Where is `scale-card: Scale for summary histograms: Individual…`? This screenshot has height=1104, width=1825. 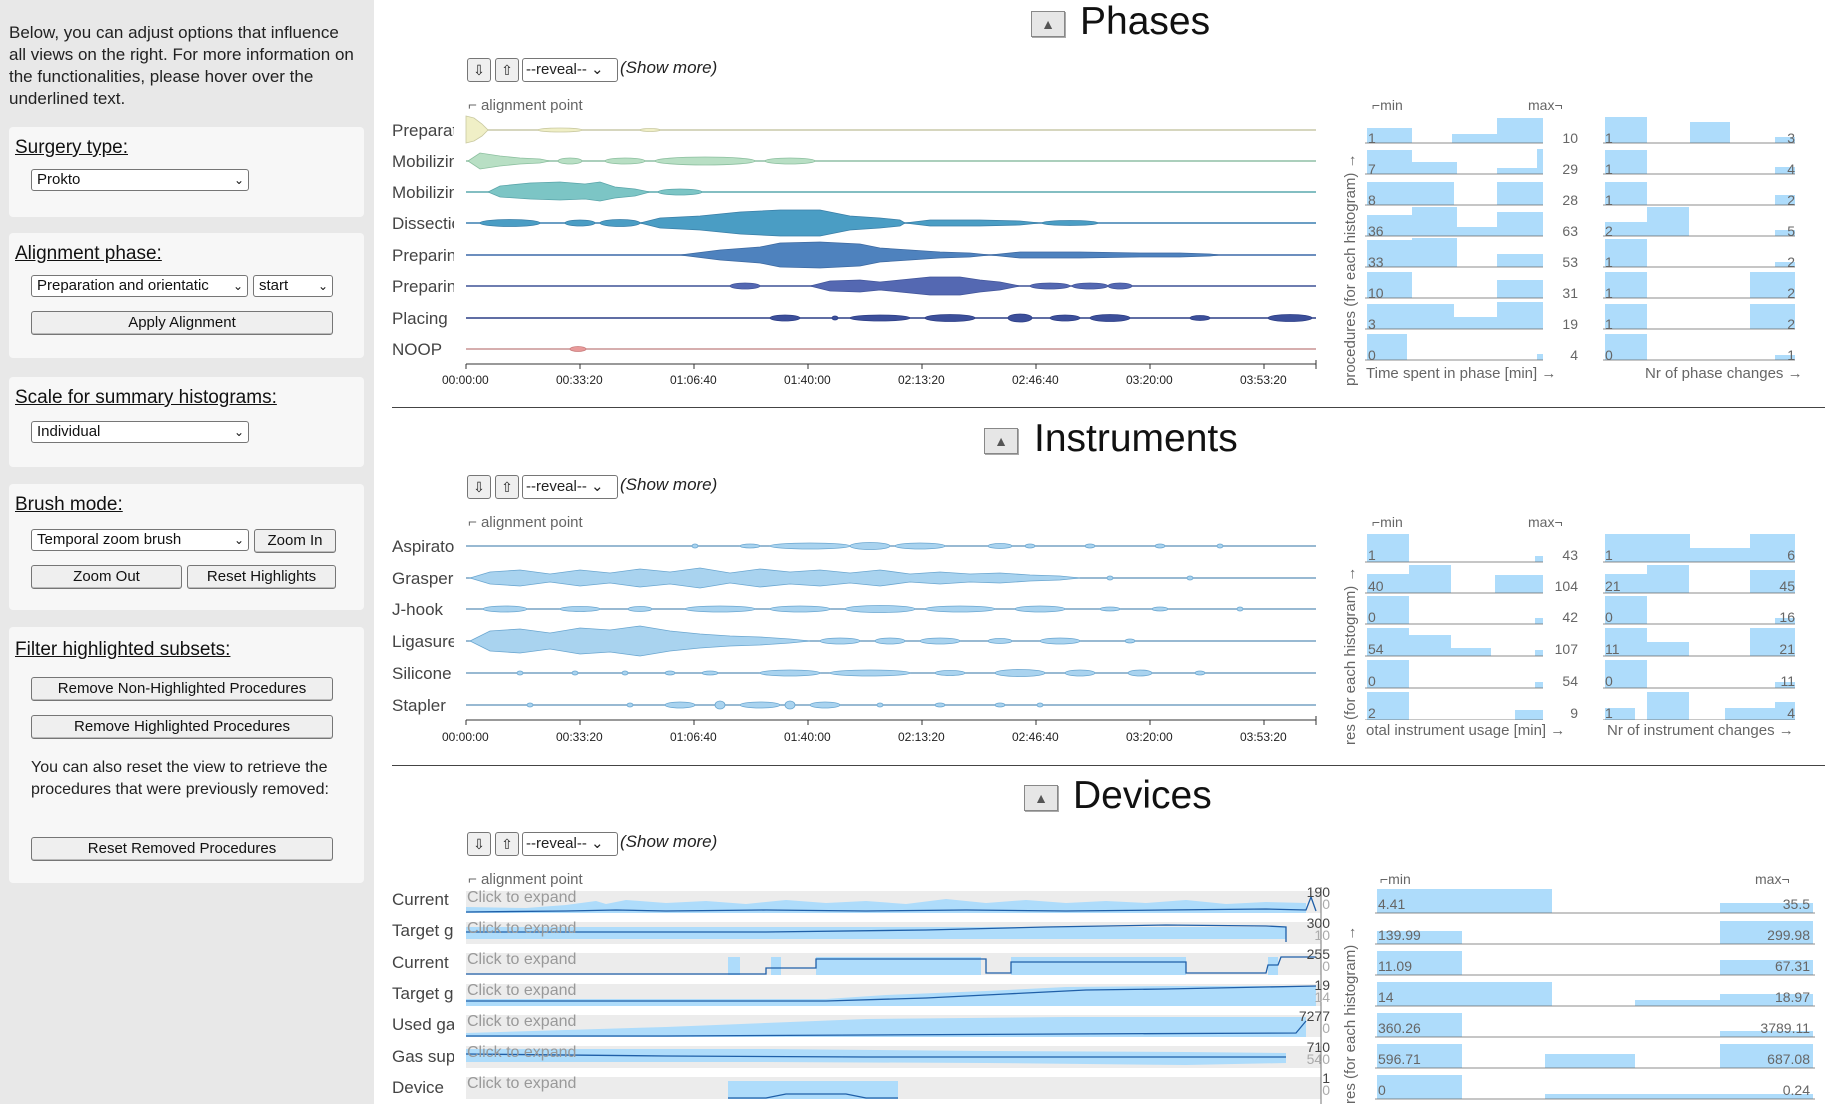 scale-card: Scale for summary histograms: Individual… is located at coordinates (186, 422).